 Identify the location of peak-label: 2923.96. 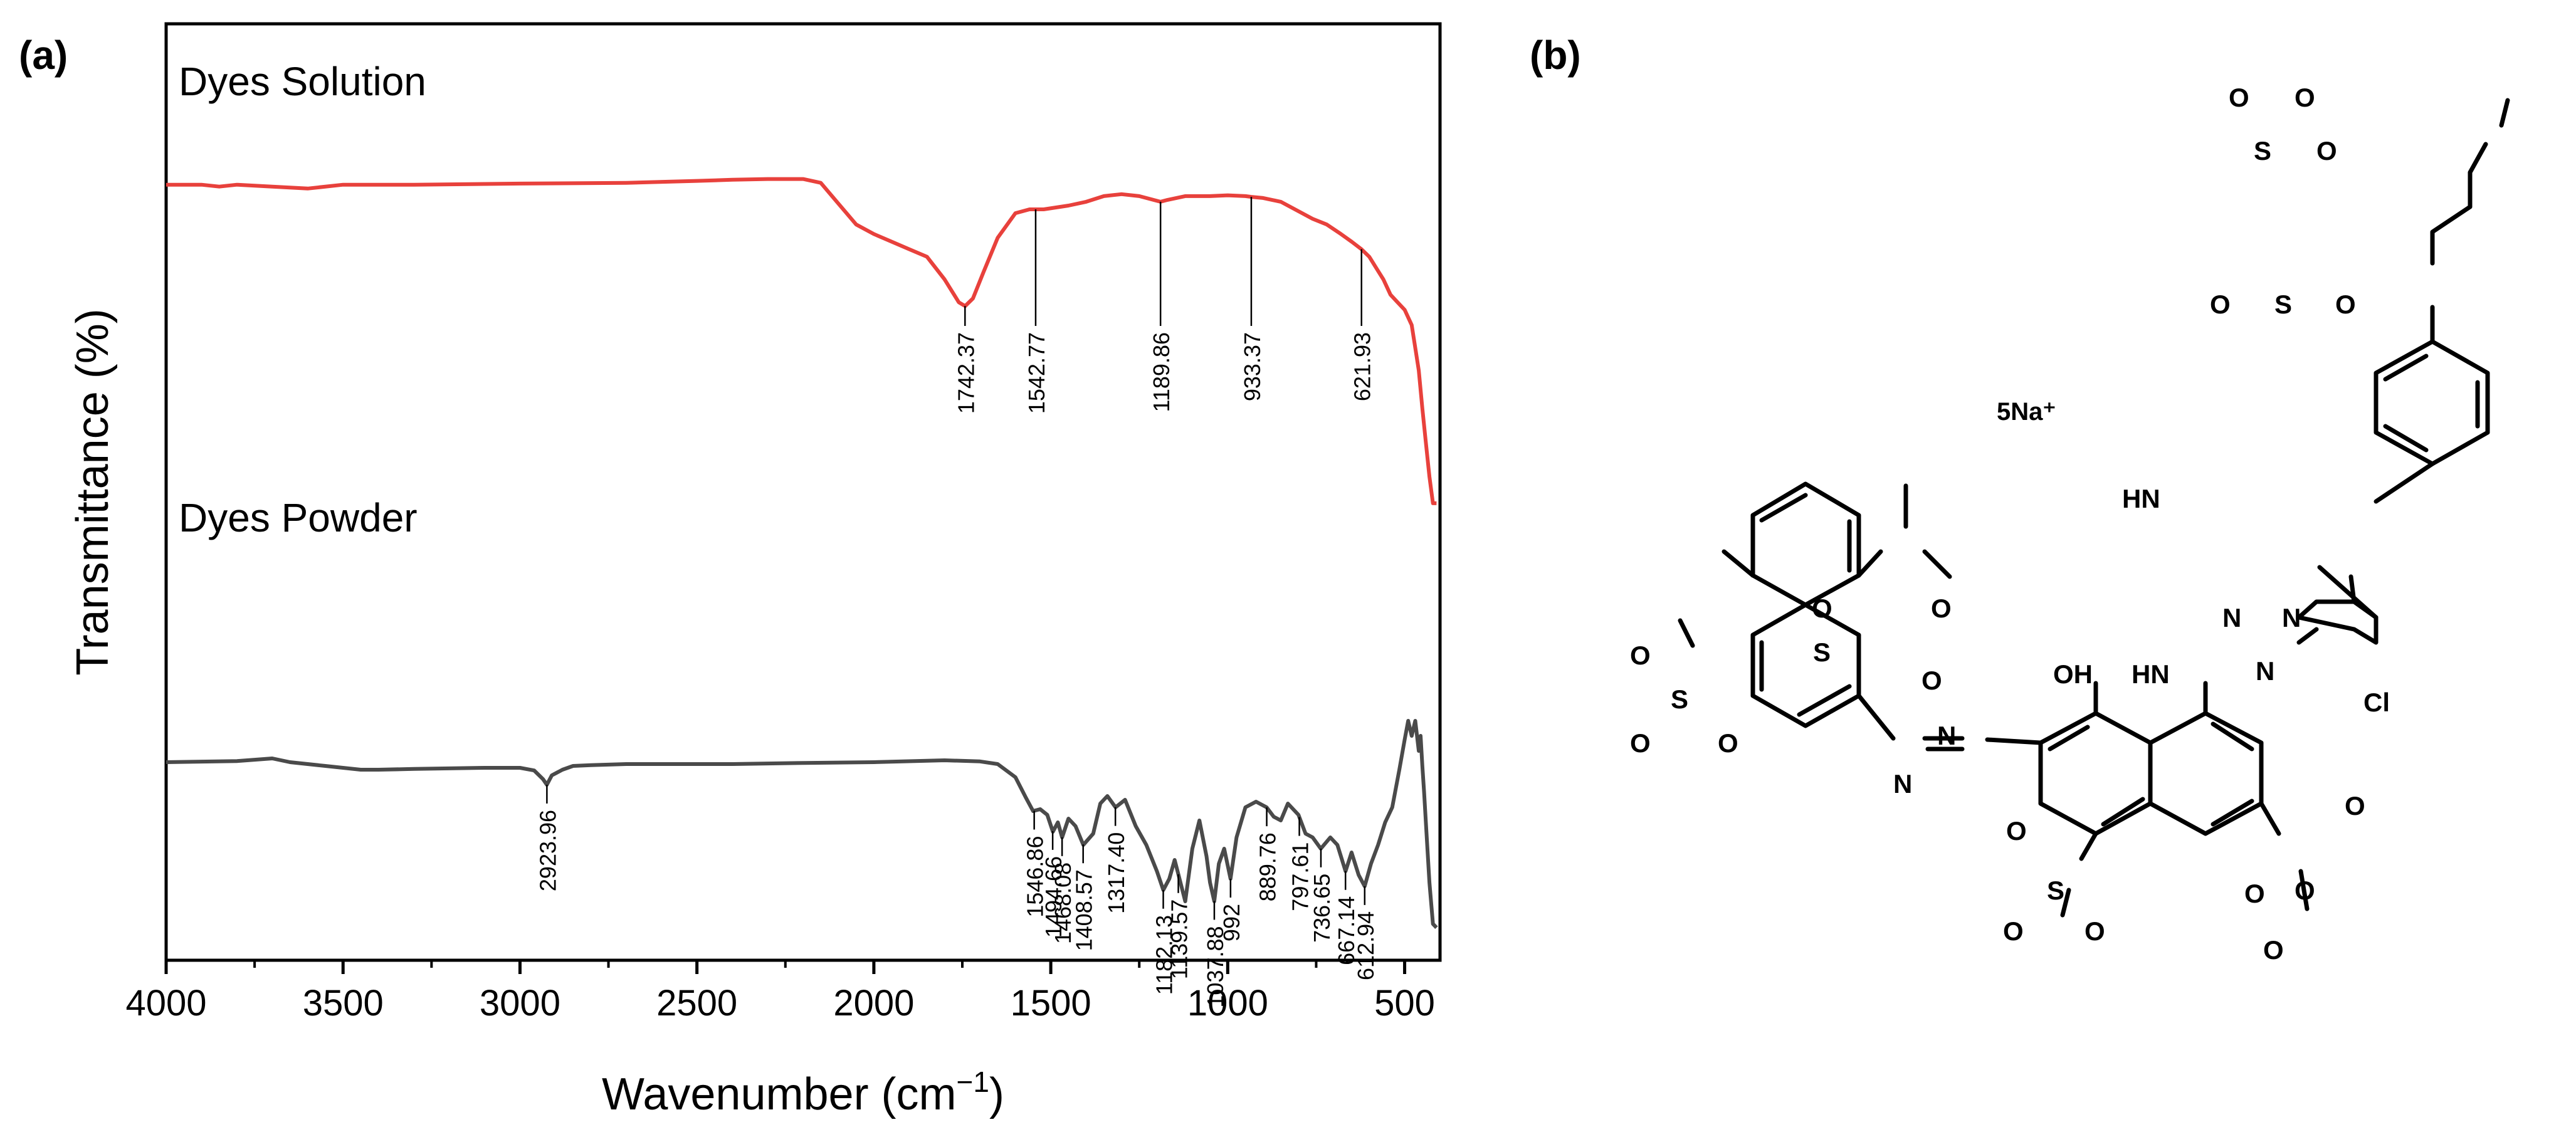
(547, 851).